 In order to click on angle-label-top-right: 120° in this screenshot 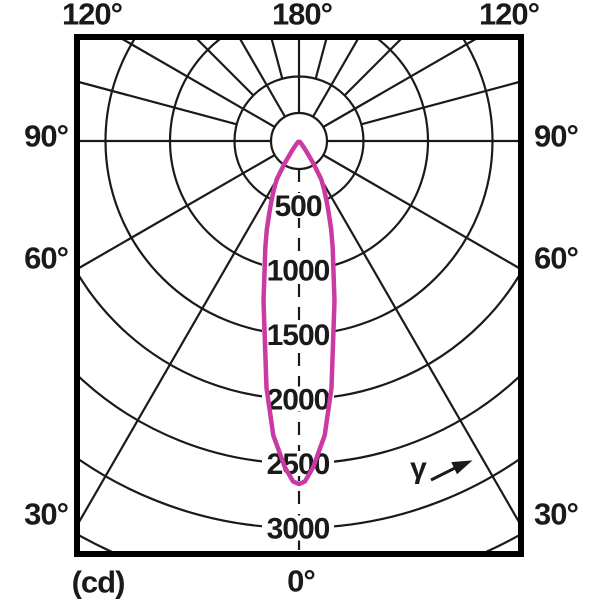, I will do `click(509, 16)`.